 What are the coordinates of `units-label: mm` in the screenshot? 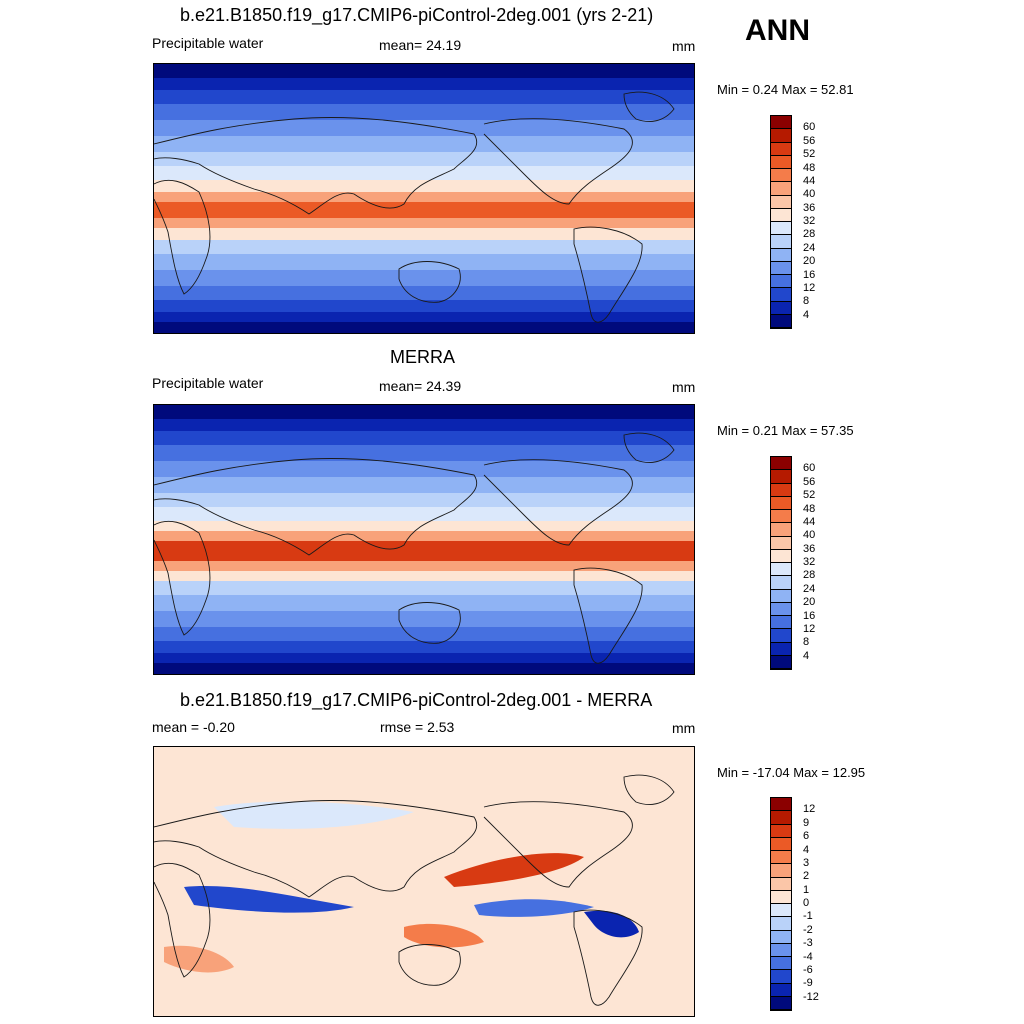 It's located at (684, 387).